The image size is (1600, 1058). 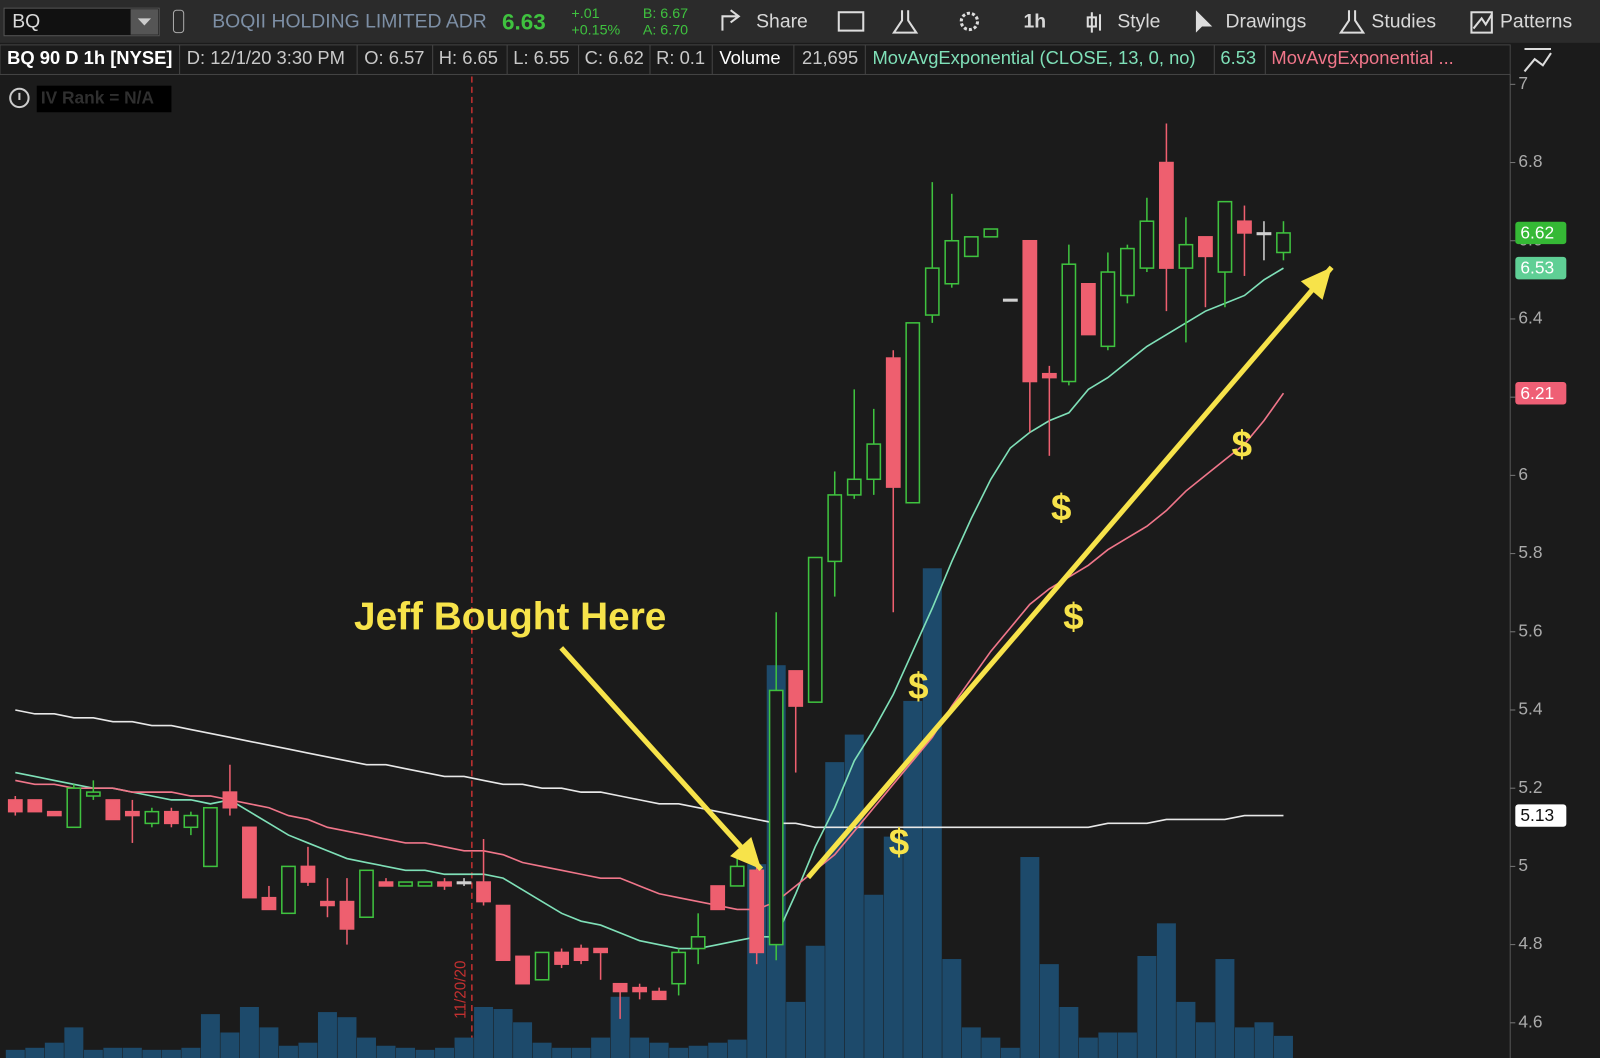 What do you see at coordinates (266, 57) in the screenshot?
I see `date-field: D: 12/1/20 3:30 PM` at bounding box center [266, 57].